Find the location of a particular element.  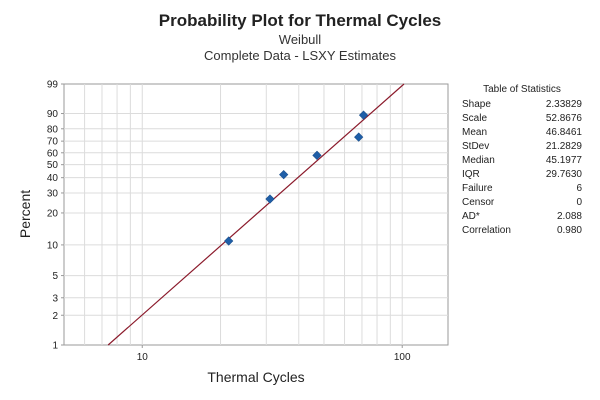

y-tick-label: 99 is located at coordinates (53, 85).